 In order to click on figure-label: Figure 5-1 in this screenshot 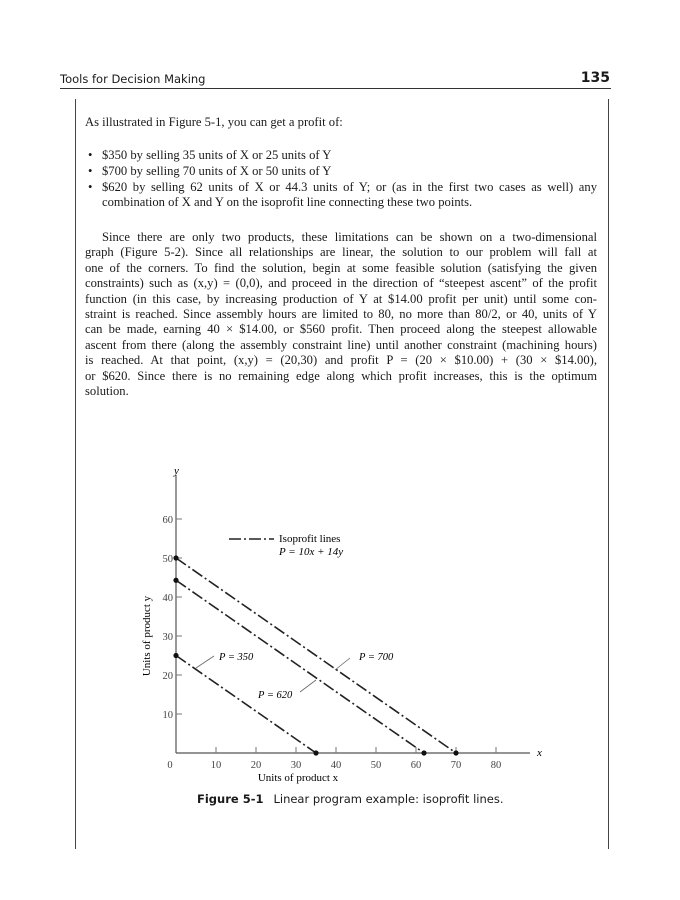, I will do `click(230, 799)`.